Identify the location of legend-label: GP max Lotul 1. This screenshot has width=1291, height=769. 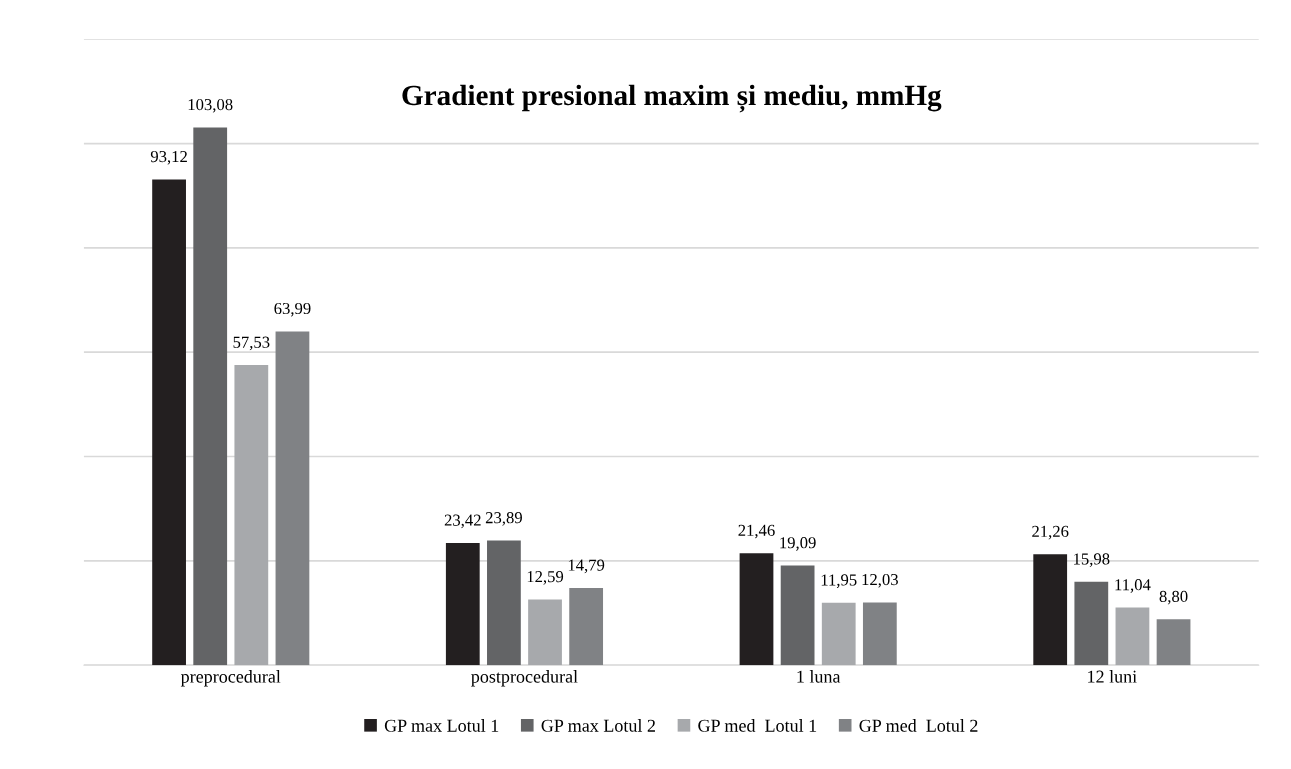
(441, 725).